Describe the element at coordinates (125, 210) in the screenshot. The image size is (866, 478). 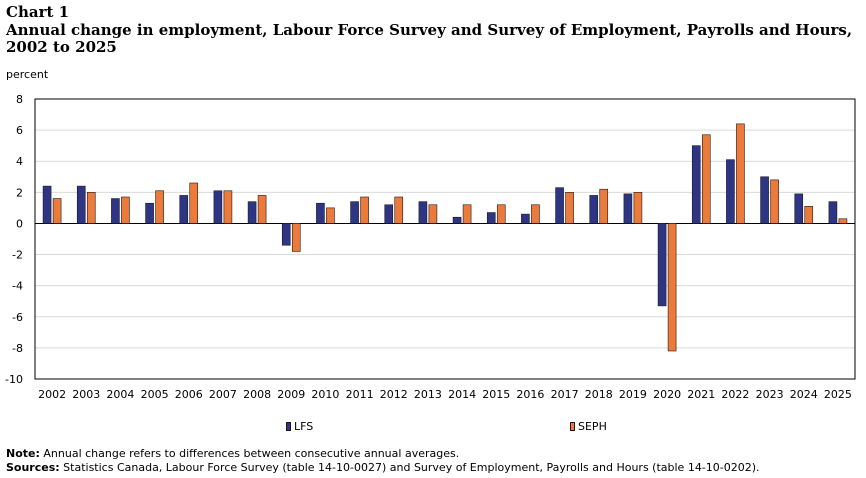
I see `bar-seph-2004` at that location.